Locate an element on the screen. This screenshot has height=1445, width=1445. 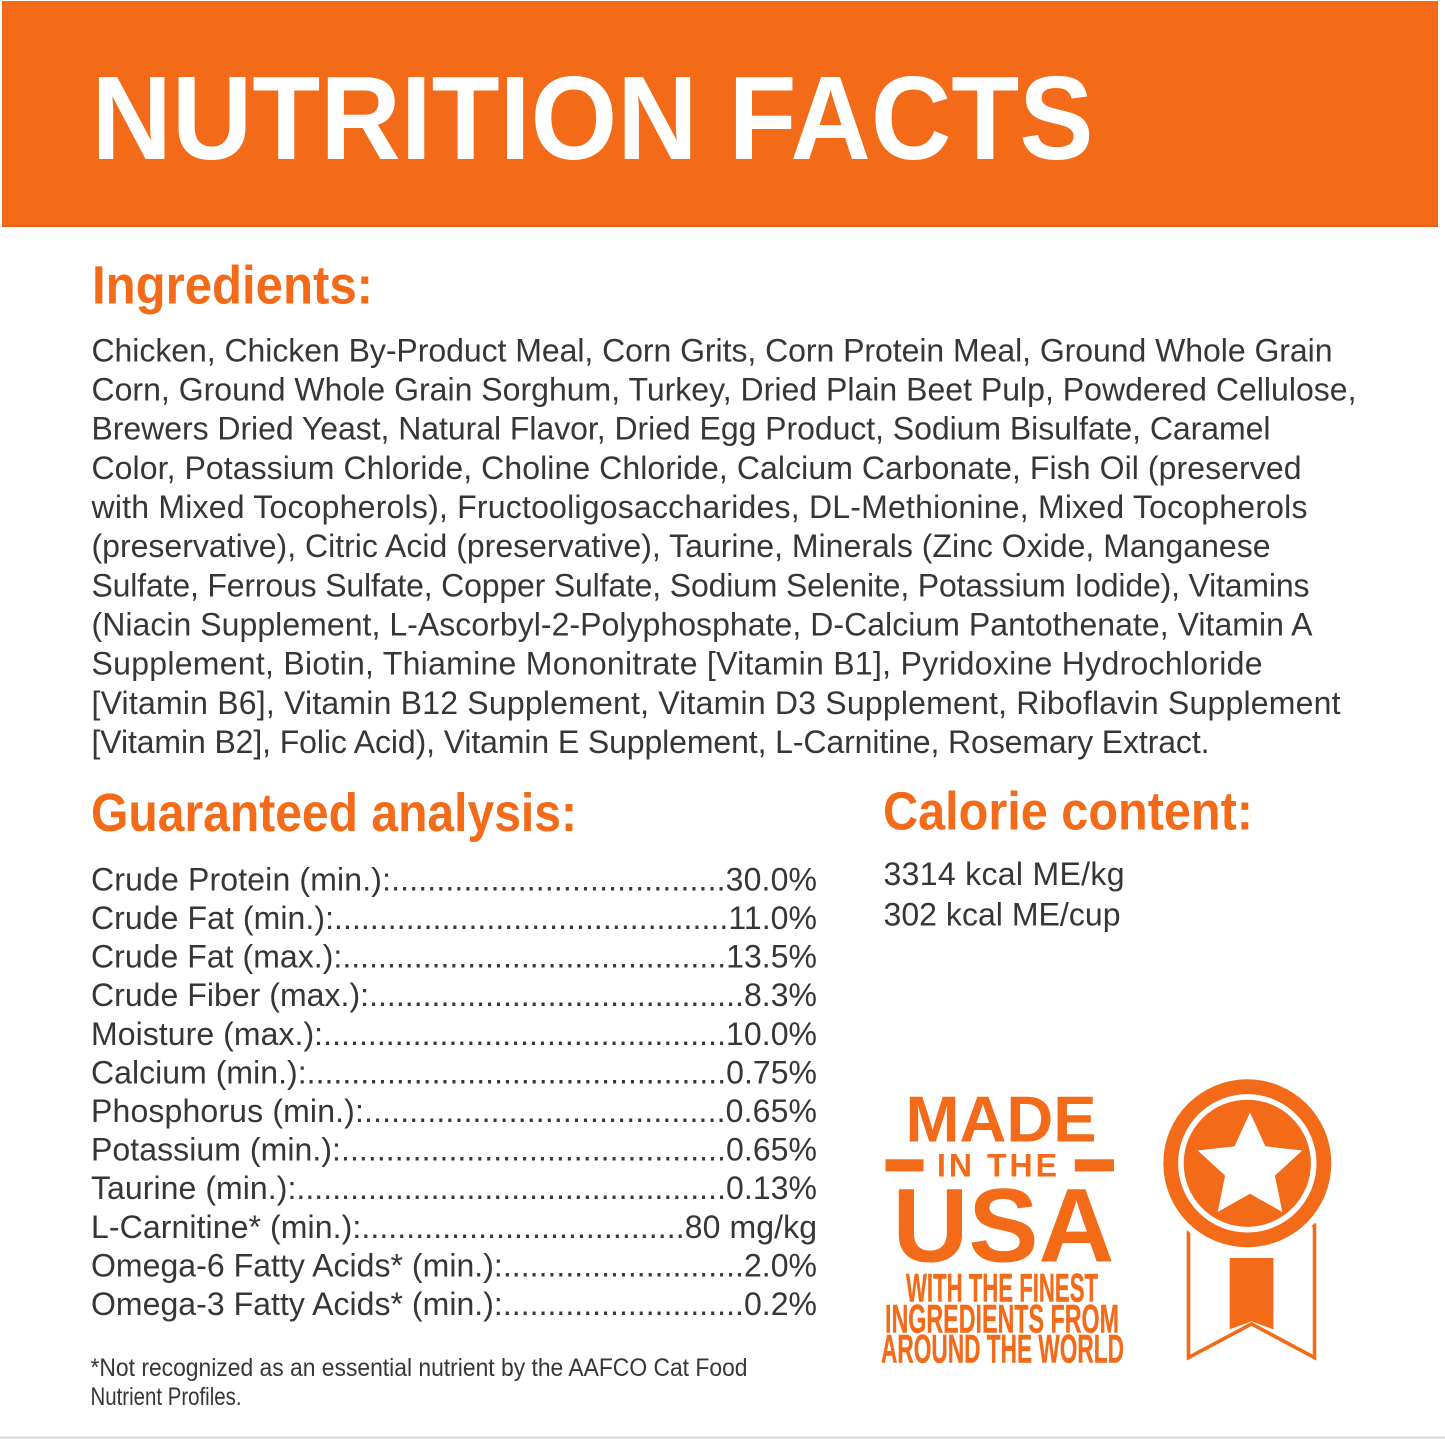
svg-text: Omega-6 Fatty Acids* (min.):.. is located at coordinates (454, 1265).